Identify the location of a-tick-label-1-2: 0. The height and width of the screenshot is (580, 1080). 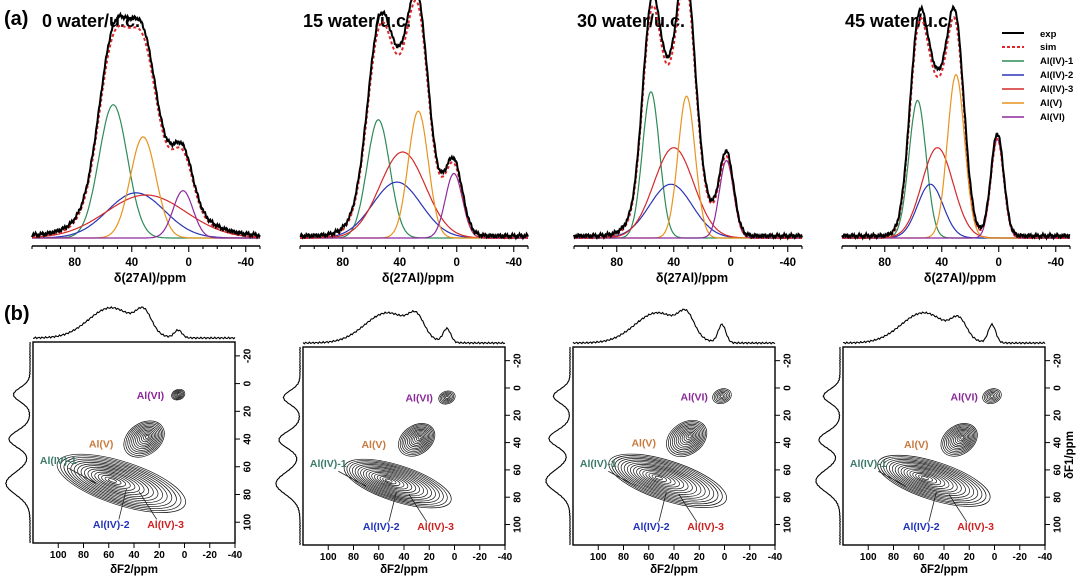
(457, 263).